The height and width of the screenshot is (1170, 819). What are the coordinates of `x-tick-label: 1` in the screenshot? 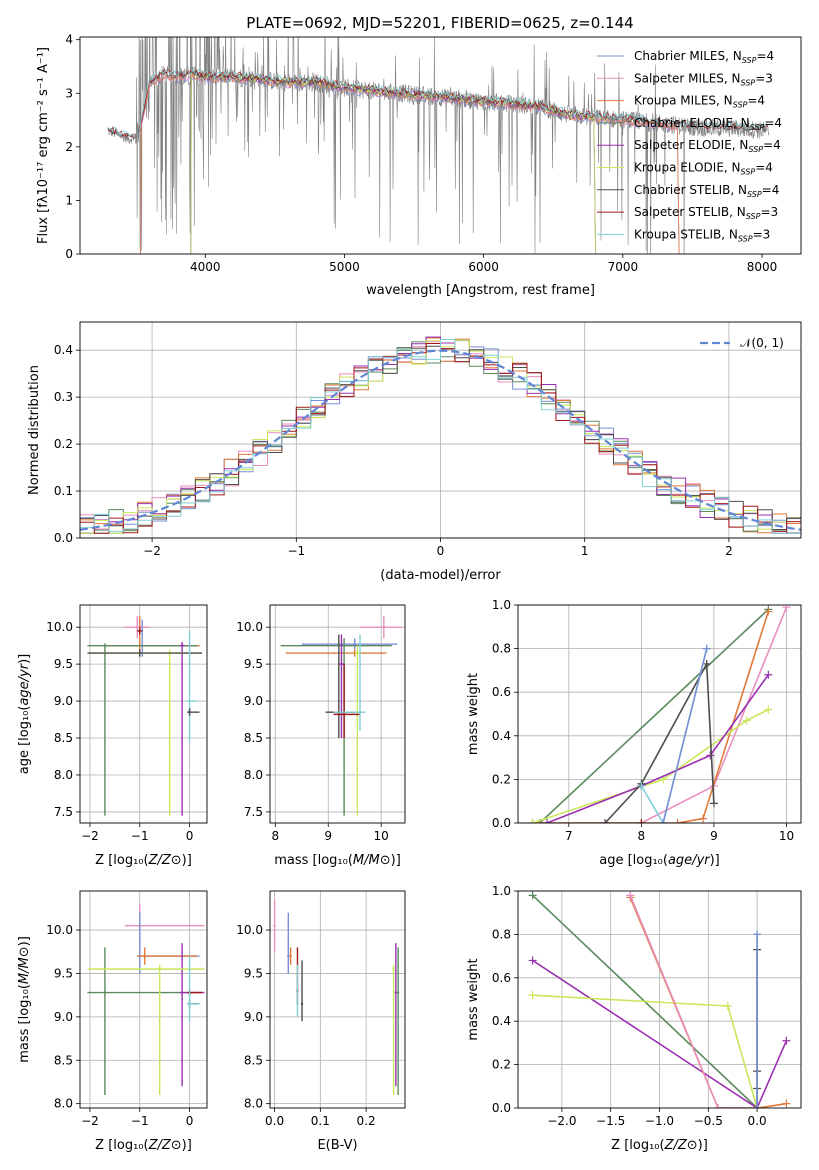 It's located at (585, 551).